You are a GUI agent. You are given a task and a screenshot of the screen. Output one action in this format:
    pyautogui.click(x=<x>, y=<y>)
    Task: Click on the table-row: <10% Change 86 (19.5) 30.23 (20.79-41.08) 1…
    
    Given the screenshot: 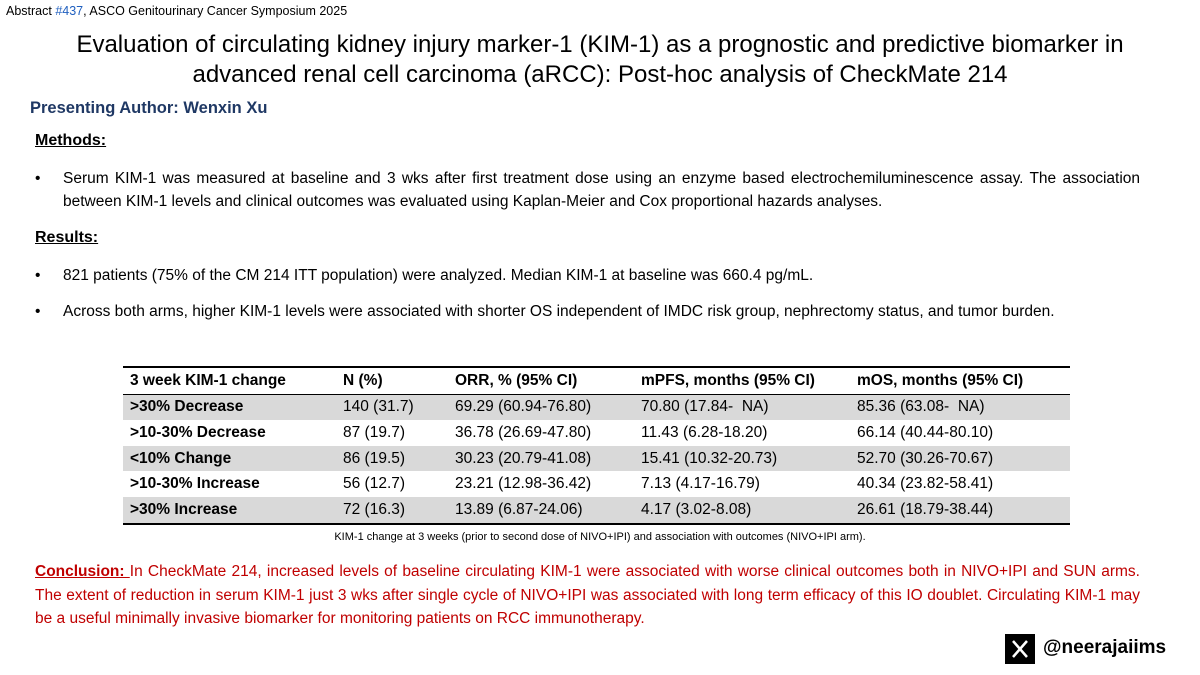 What is the action you would take?
    pyautogui.click(x=596, y=458)
    